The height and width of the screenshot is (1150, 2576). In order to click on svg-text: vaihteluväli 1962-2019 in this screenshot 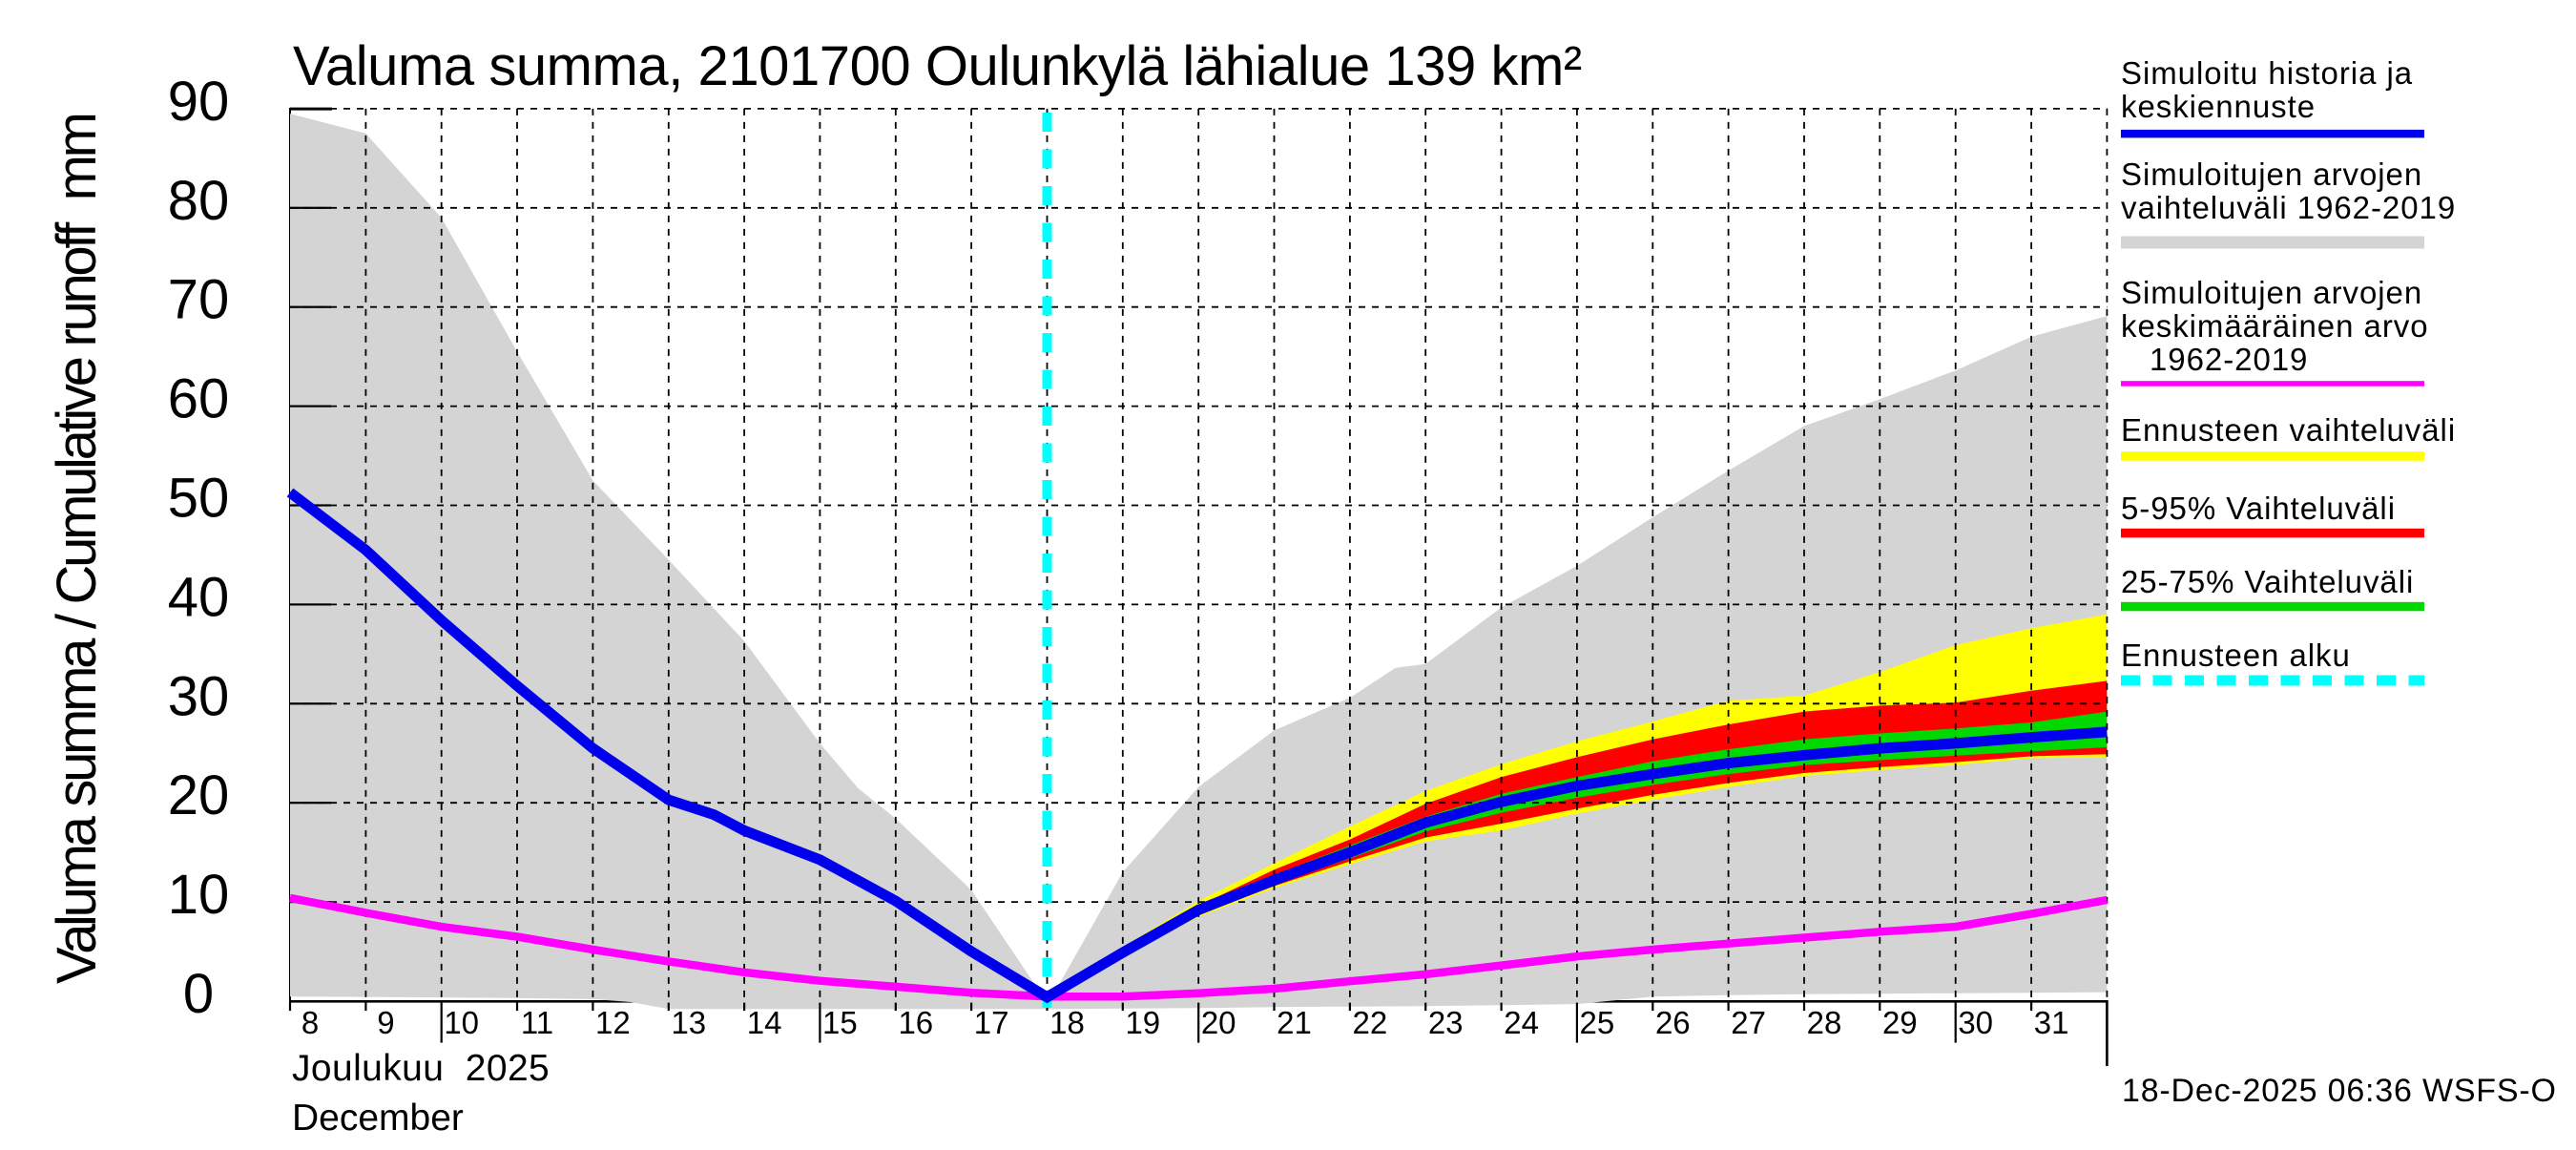, I will do `click(2288, 207)`.